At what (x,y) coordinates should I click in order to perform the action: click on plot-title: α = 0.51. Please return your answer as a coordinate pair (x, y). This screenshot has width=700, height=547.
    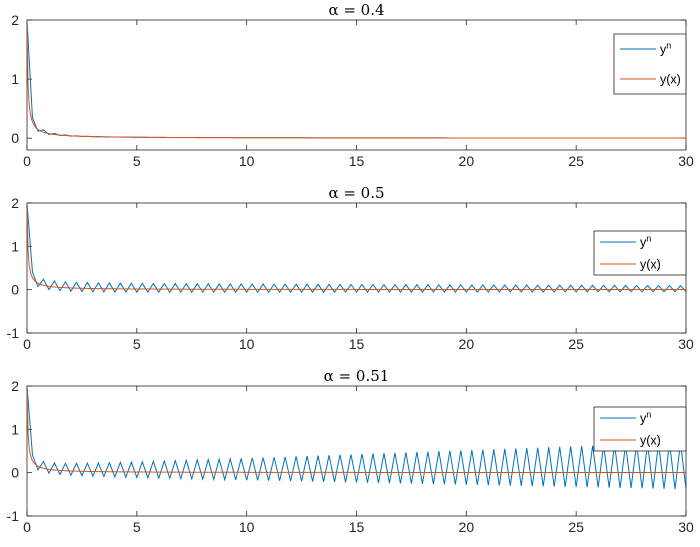
    Looking at the image, I should click on (357, 376).